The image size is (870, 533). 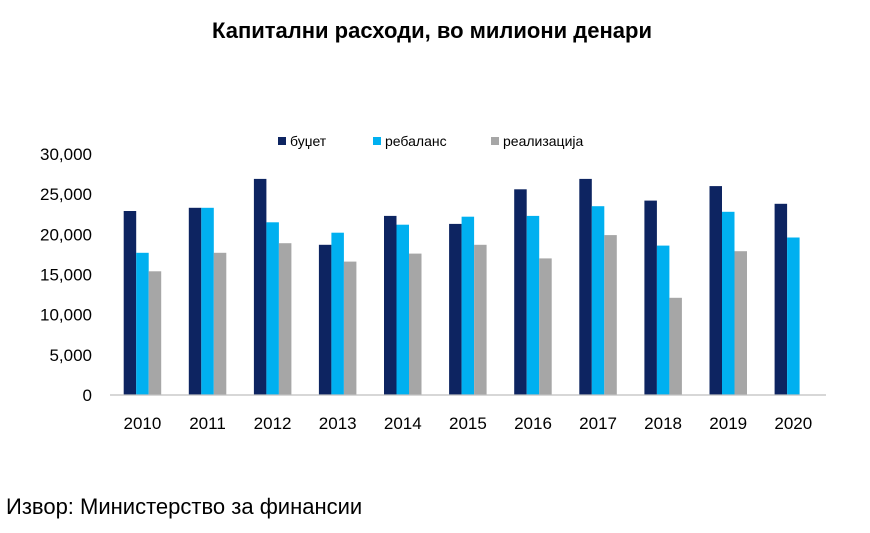 What do you see at coordinates (416, 141) in the screenshot?
I see `legend-label: ребаланс` at bounding box center [416, 141].